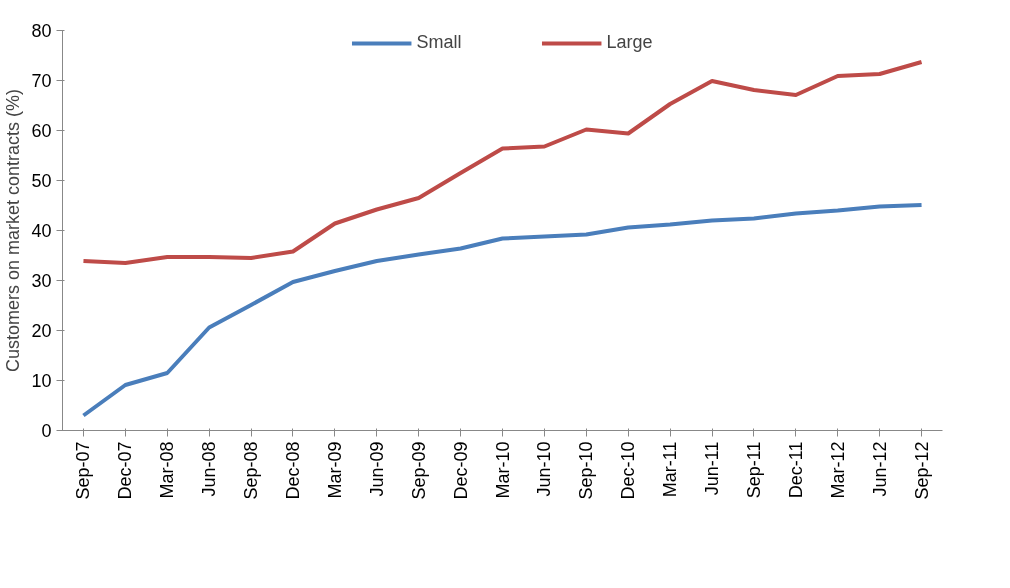 The image size is (1010, 588). Describe the element at coordinates (41, 231) in the screenshot. I see `y-tick-label: 40` at that location.